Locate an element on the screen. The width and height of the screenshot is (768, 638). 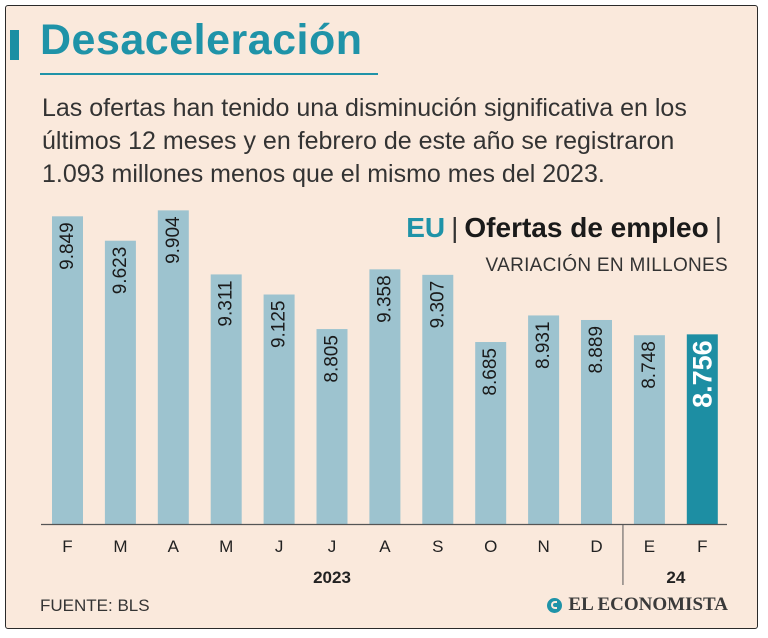
data-label: 9.904 is located at coordinates (173, 240).